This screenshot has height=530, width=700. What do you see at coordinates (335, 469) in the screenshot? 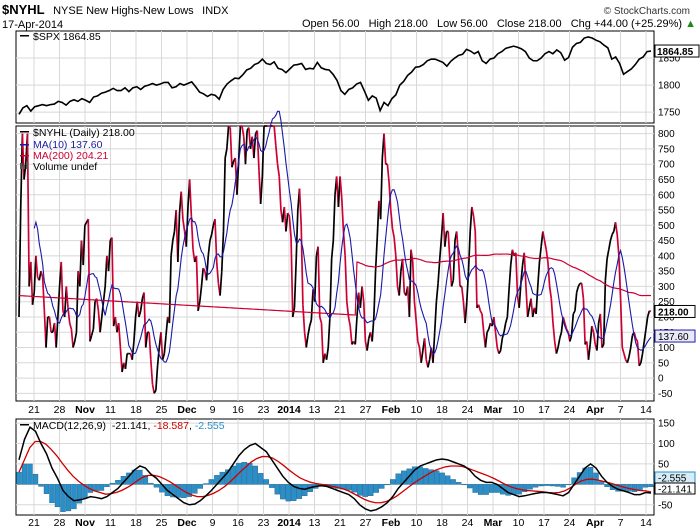
I see `macd-line` at bounding box center [335, 469].